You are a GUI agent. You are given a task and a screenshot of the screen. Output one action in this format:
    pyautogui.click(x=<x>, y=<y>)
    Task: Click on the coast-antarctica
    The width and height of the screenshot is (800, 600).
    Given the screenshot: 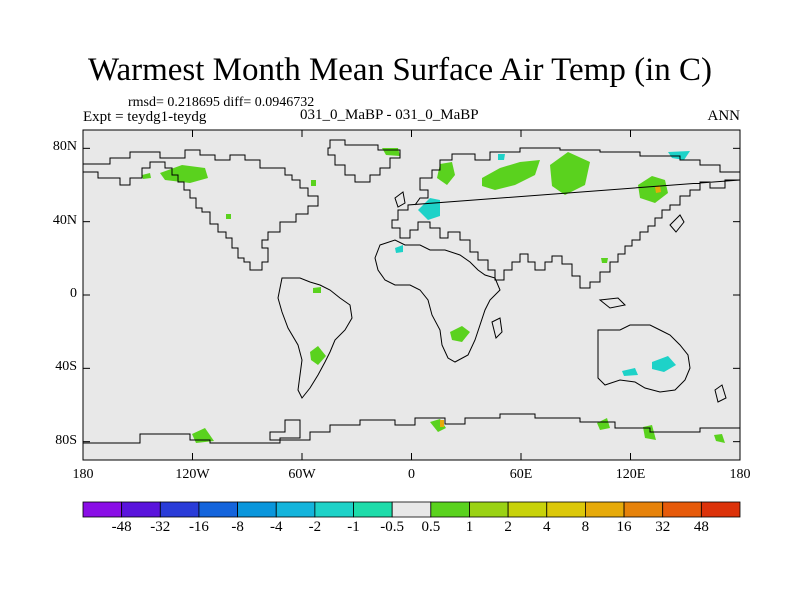 What is the action you would take?
    pyautogui.click(x=411, y=428)
    